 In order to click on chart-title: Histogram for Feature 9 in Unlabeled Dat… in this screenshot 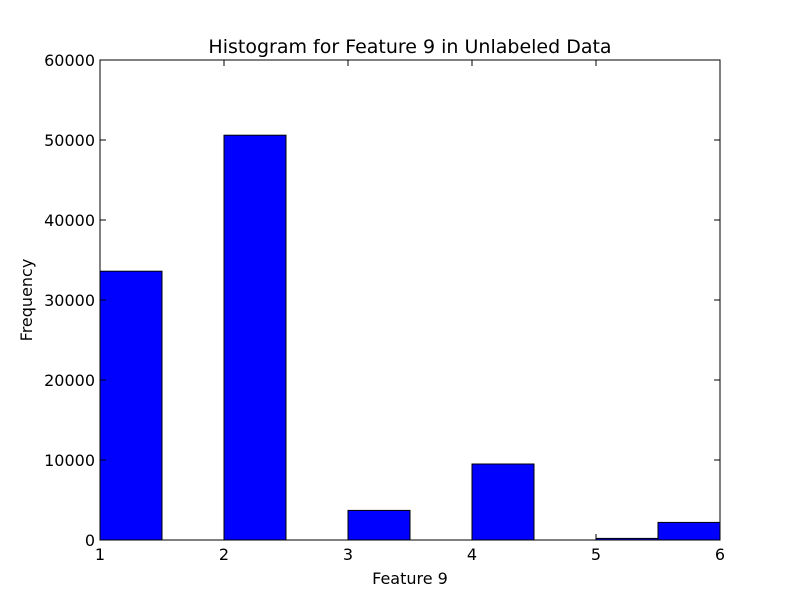, I will do `click(409, 47)`.